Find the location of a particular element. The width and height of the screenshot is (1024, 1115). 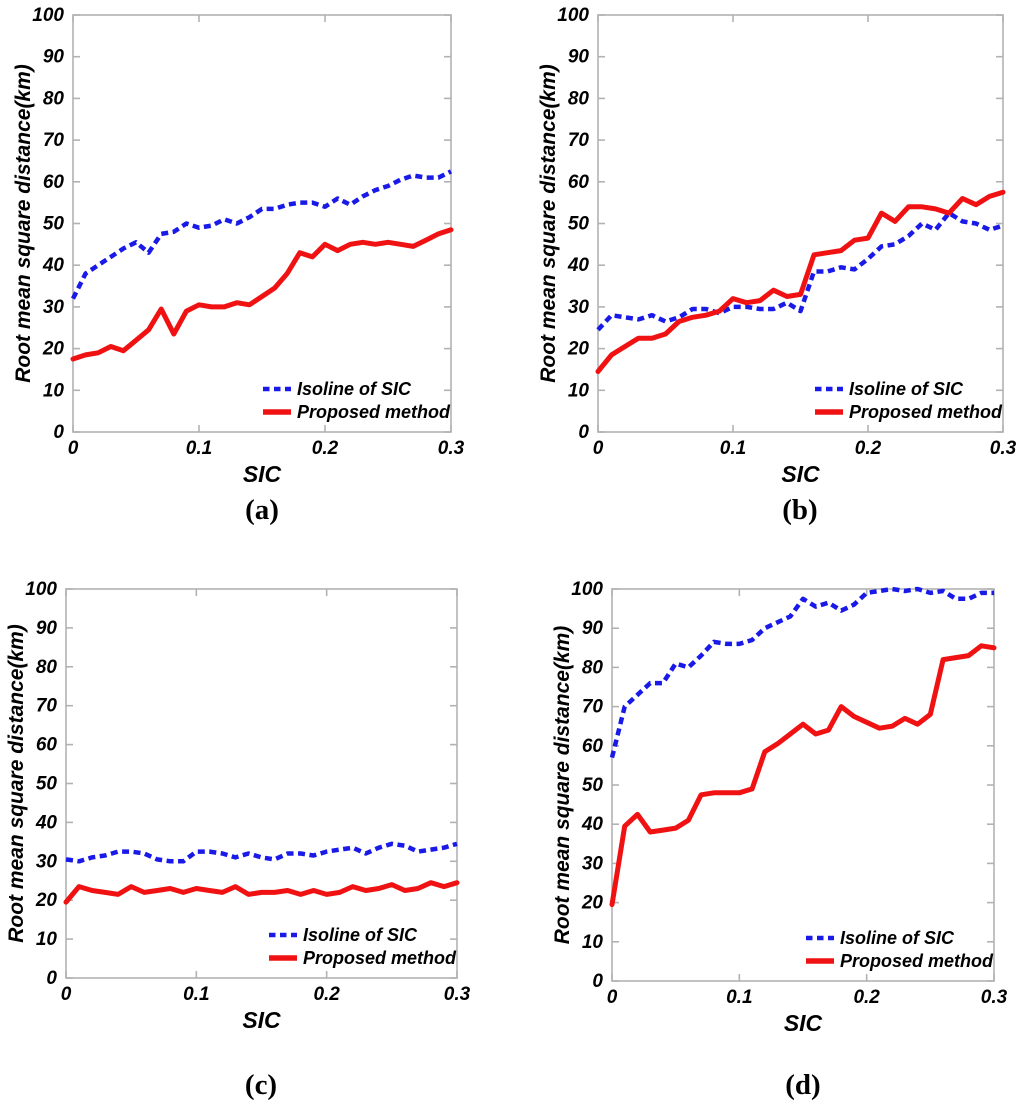

y-axis-label-1: Root mean square distance(km) is located at coordinates (548, 223).